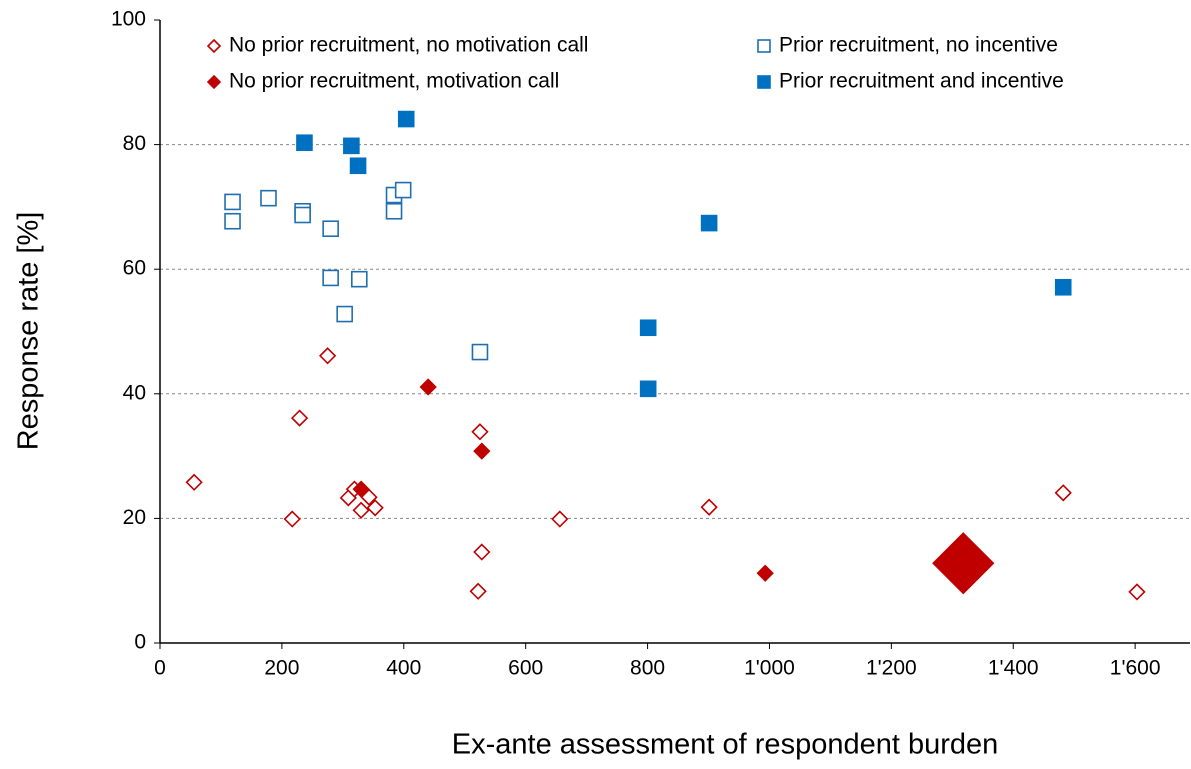 This screenshot has width=1191, height=769. I want to click on y-axis-label: Response rate [%], so click(29, 331).